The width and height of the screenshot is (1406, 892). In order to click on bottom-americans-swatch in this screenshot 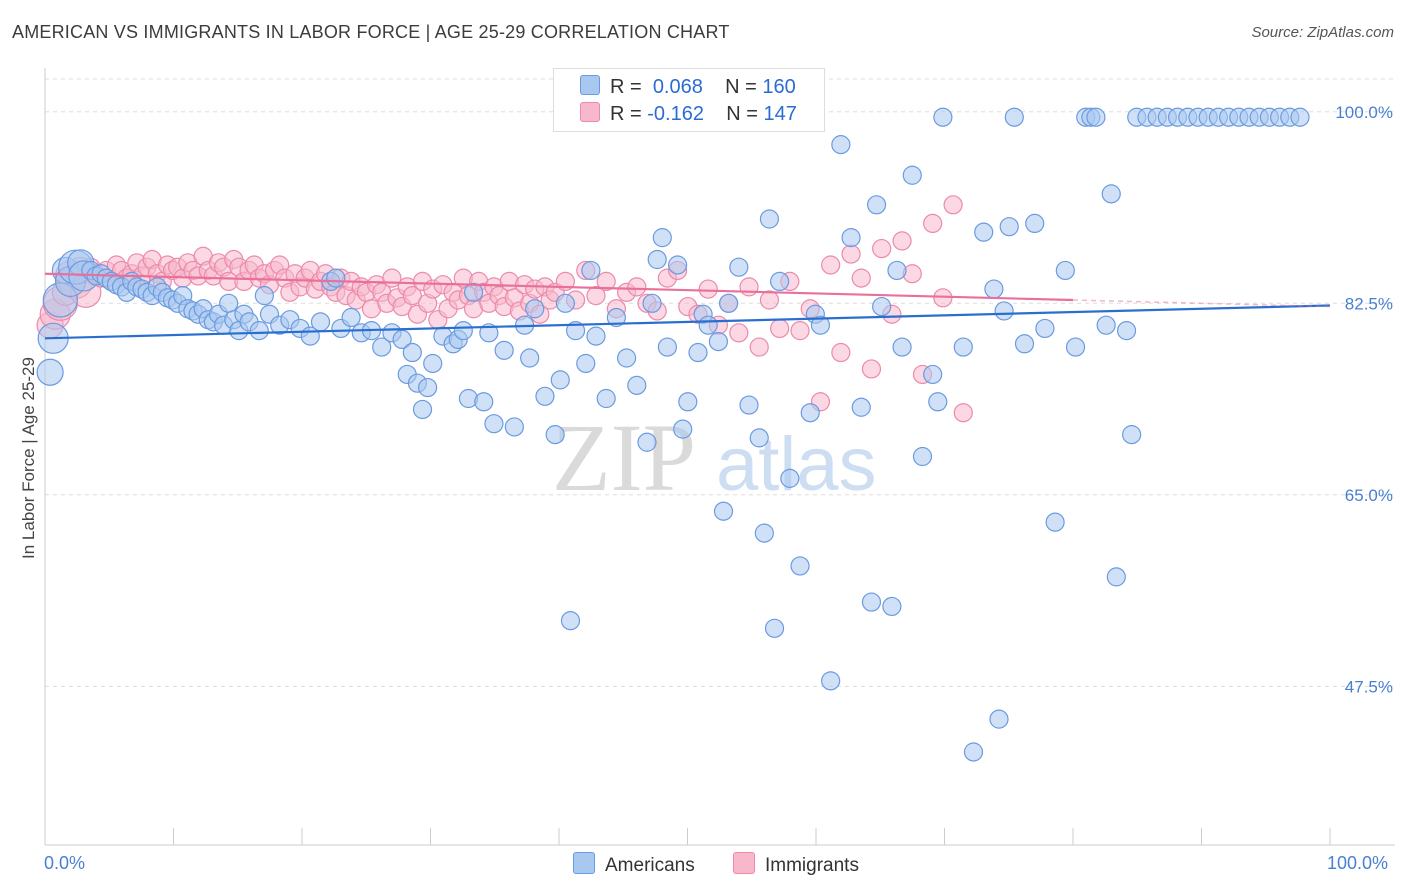, I will do `click(584, 863)`.